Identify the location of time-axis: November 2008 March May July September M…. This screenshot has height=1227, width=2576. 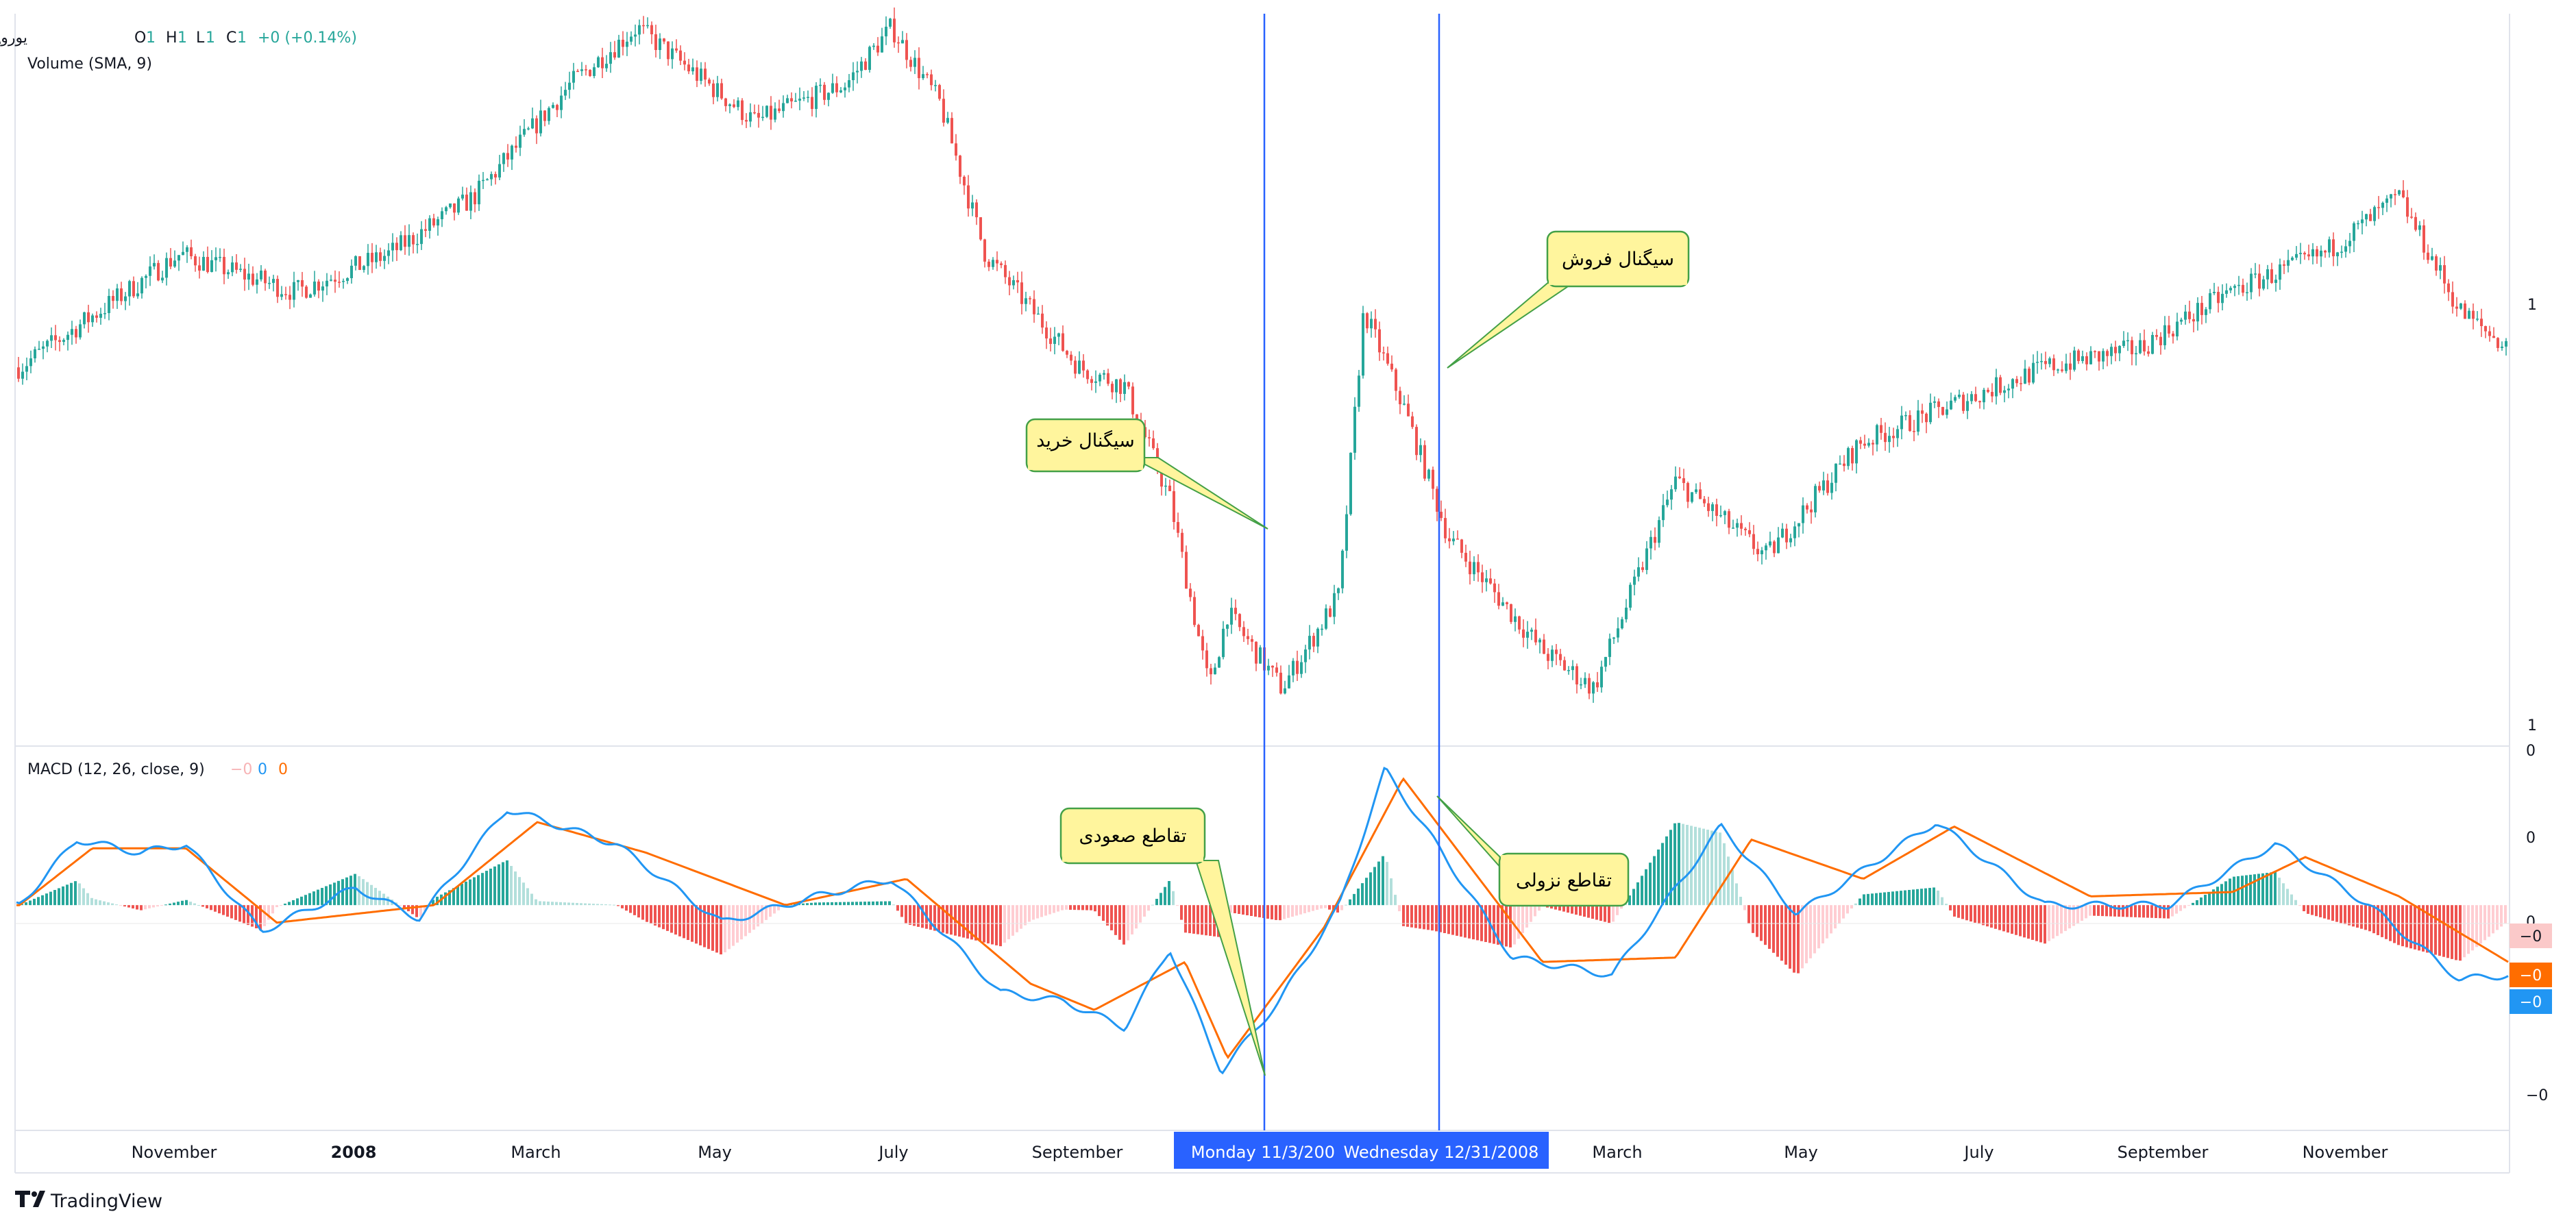
(1260, 1150).